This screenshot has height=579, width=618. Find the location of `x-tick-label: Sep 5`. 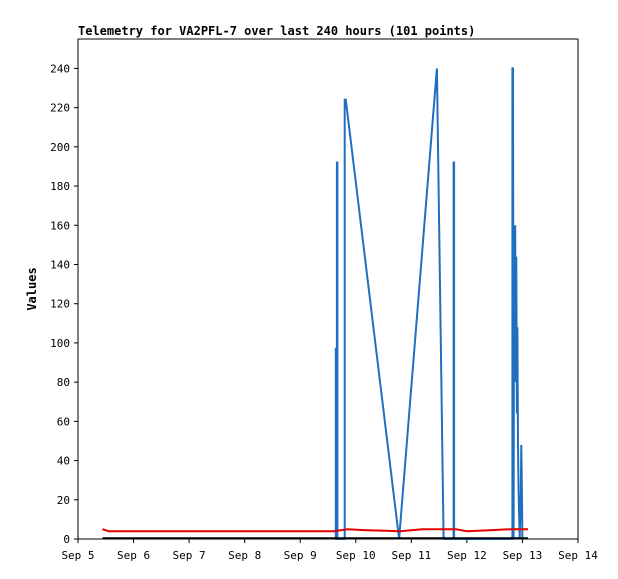

x-tick-label: Sep 5 is located at coordinates (77, 555).